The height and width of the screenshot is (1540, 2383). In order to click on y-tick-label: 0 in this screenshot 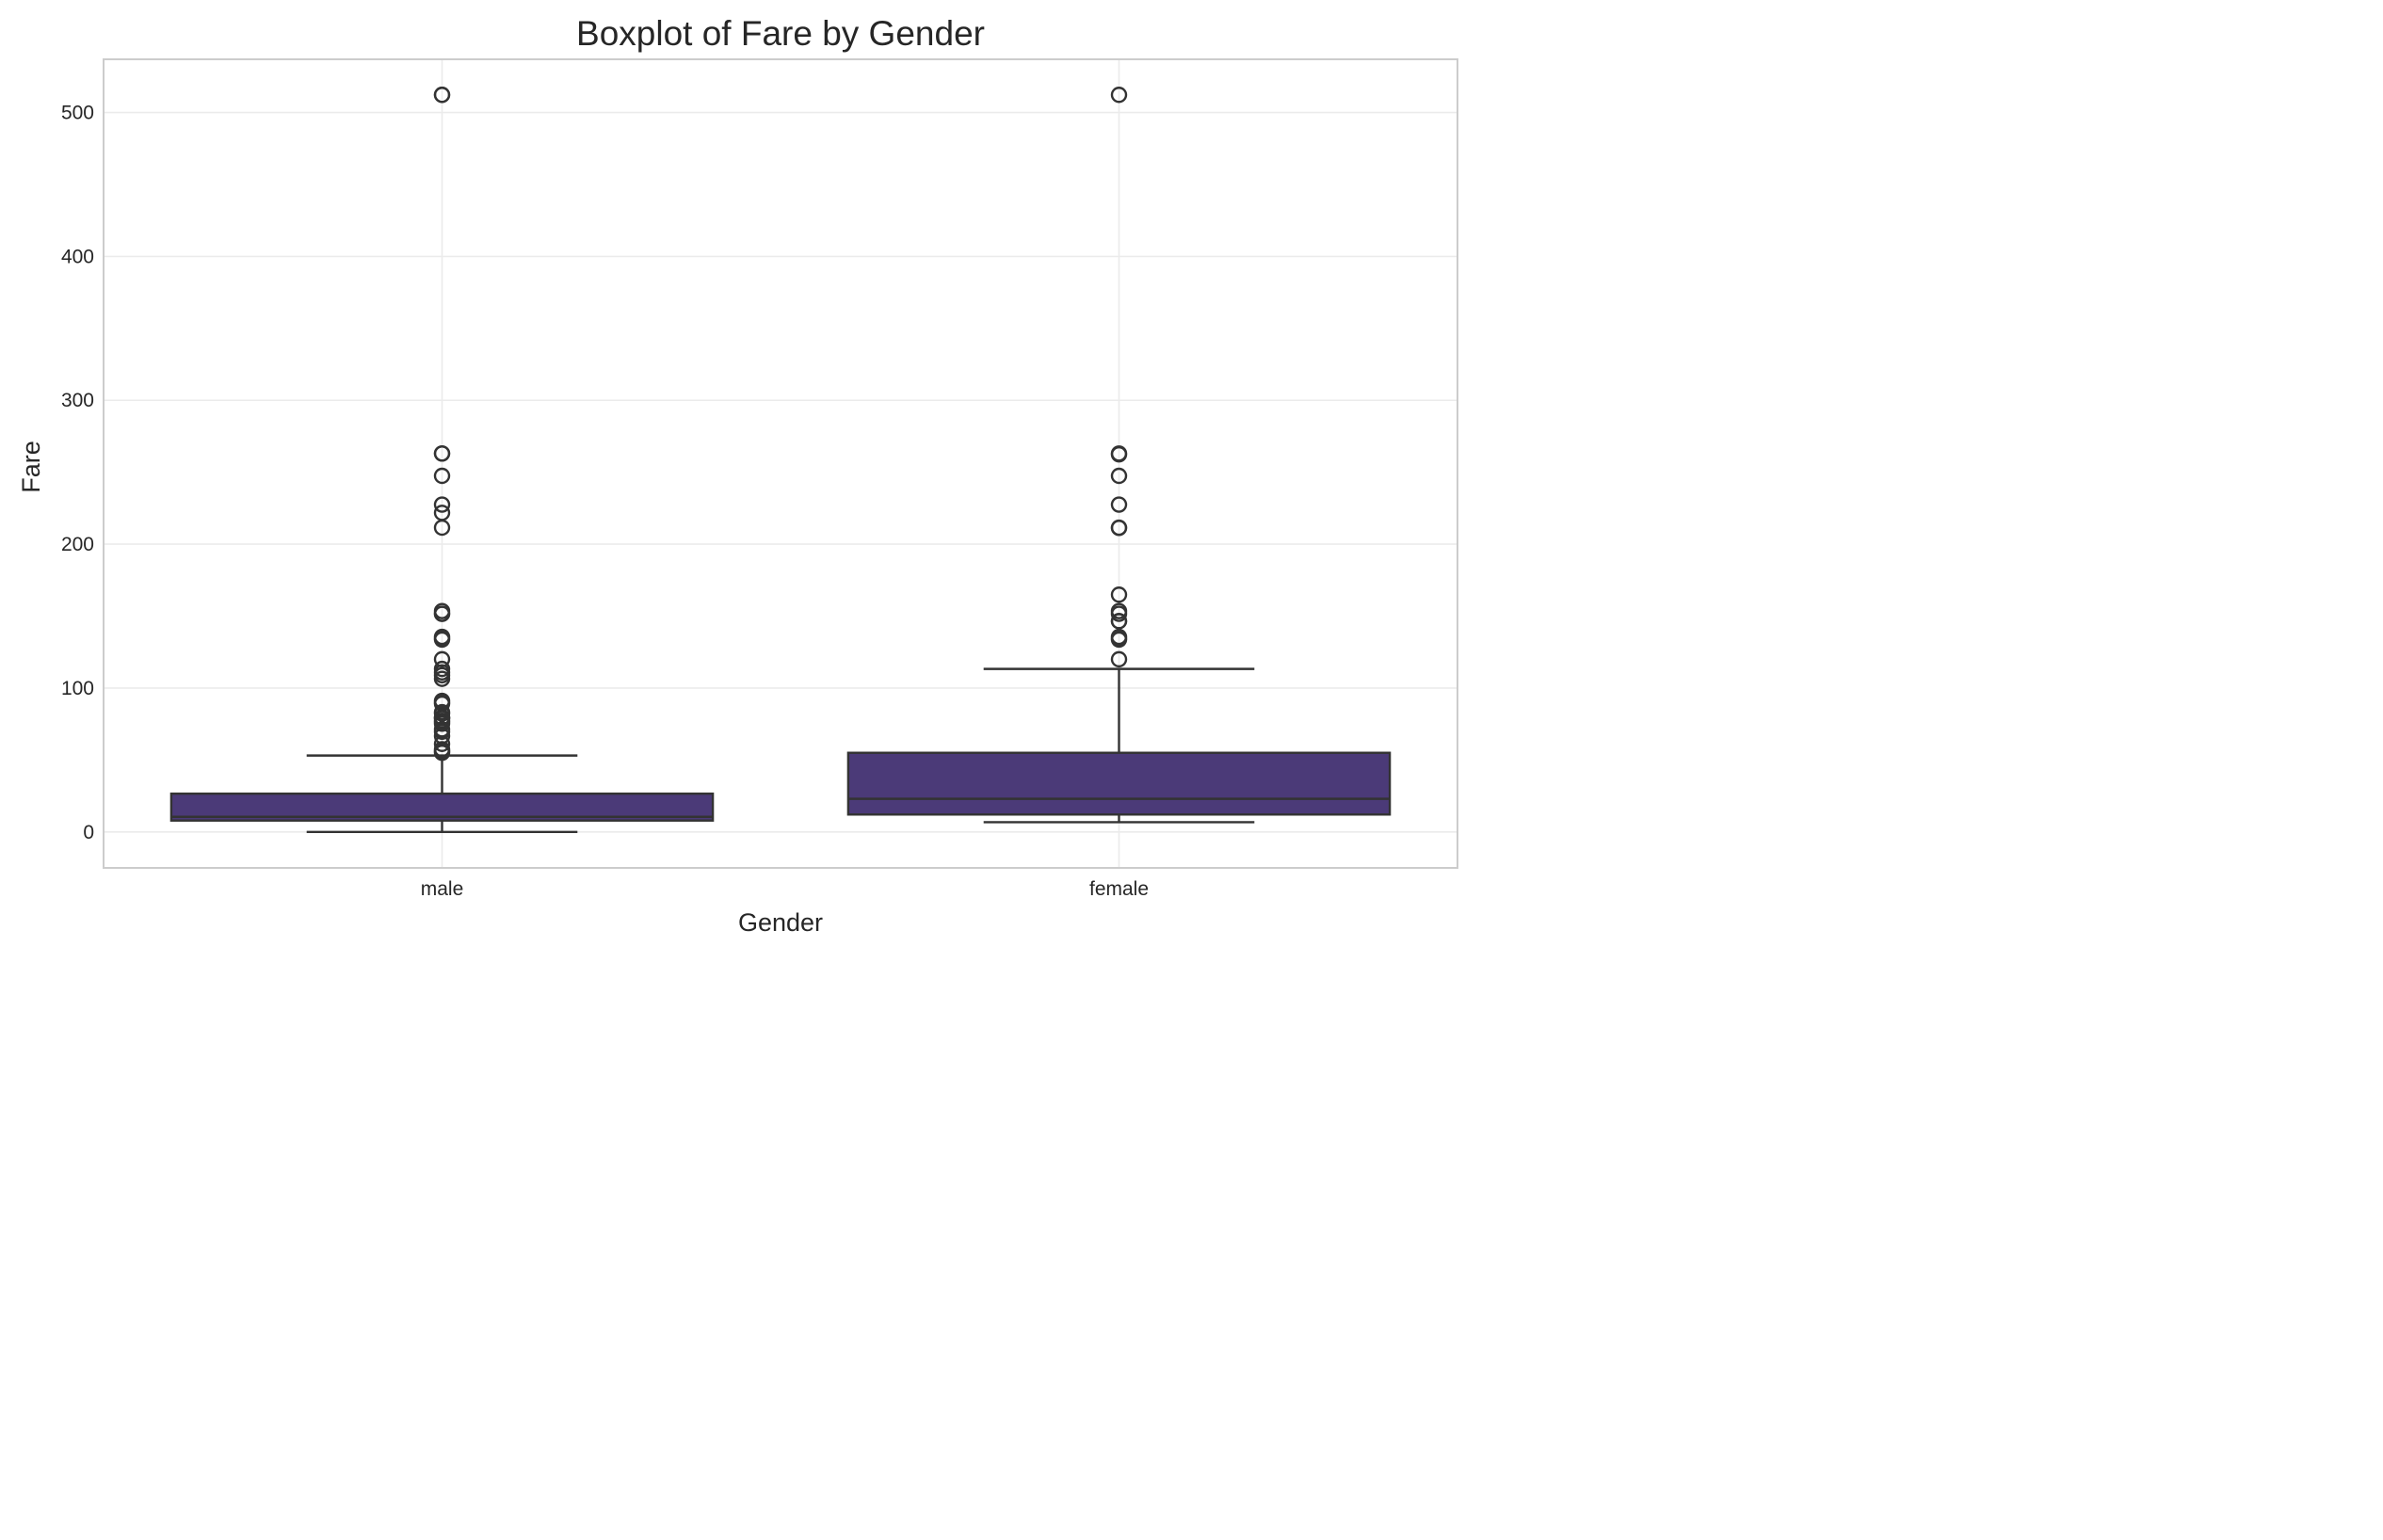, I will do `click(89, 832)`.